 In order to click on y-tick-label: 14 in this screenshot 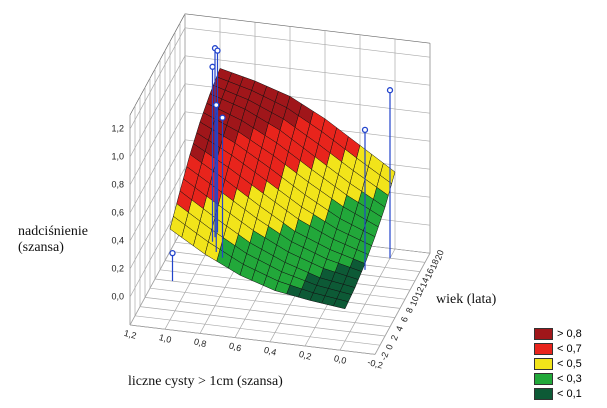, I will do `click(424, 282)`.